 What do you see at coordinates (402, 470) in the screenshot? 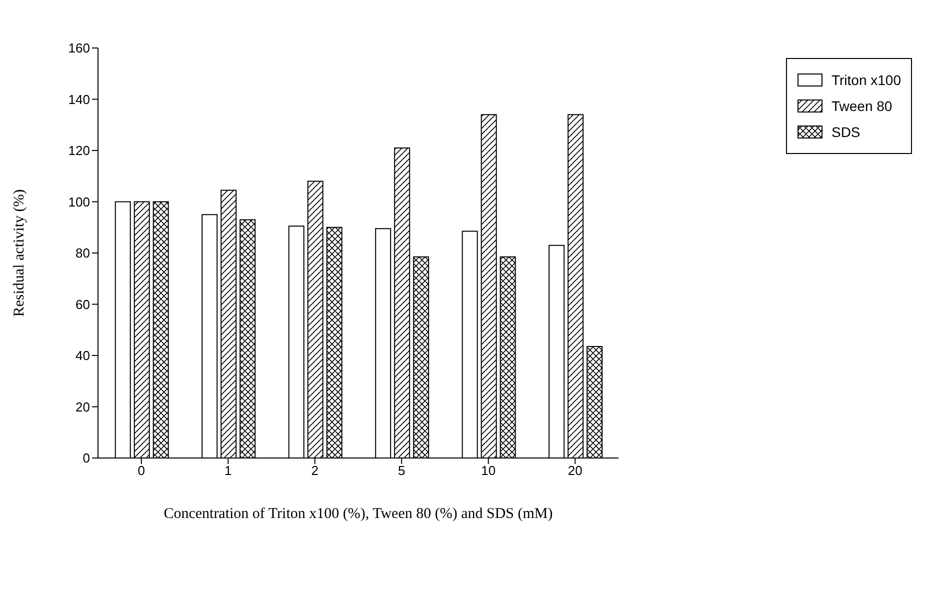
I see `x-tick-label: 5` at bounding box center [402, 470].